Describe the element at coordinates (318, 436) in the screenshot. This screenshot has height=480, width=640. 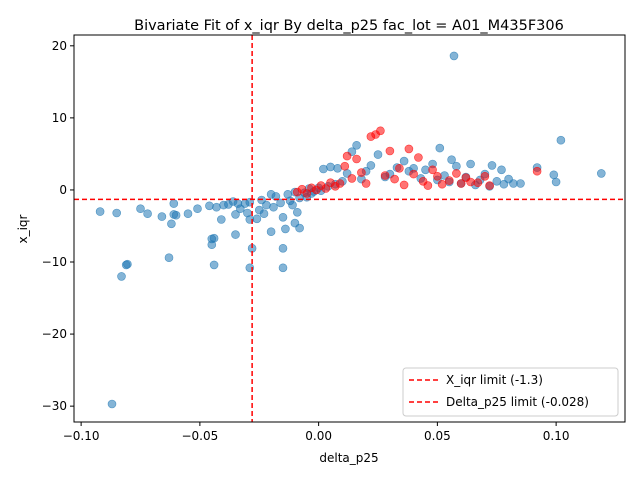
I see `x-tick-label: 0.00` at that location.